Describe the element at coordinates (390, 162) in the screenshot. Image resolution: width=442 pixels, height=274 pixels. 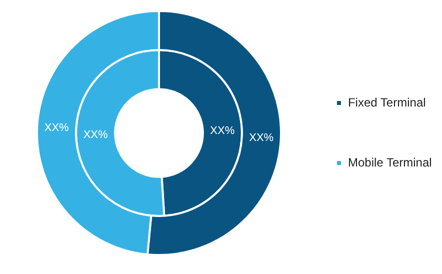
I see `legend-label: Mobile Terminal` at that location.